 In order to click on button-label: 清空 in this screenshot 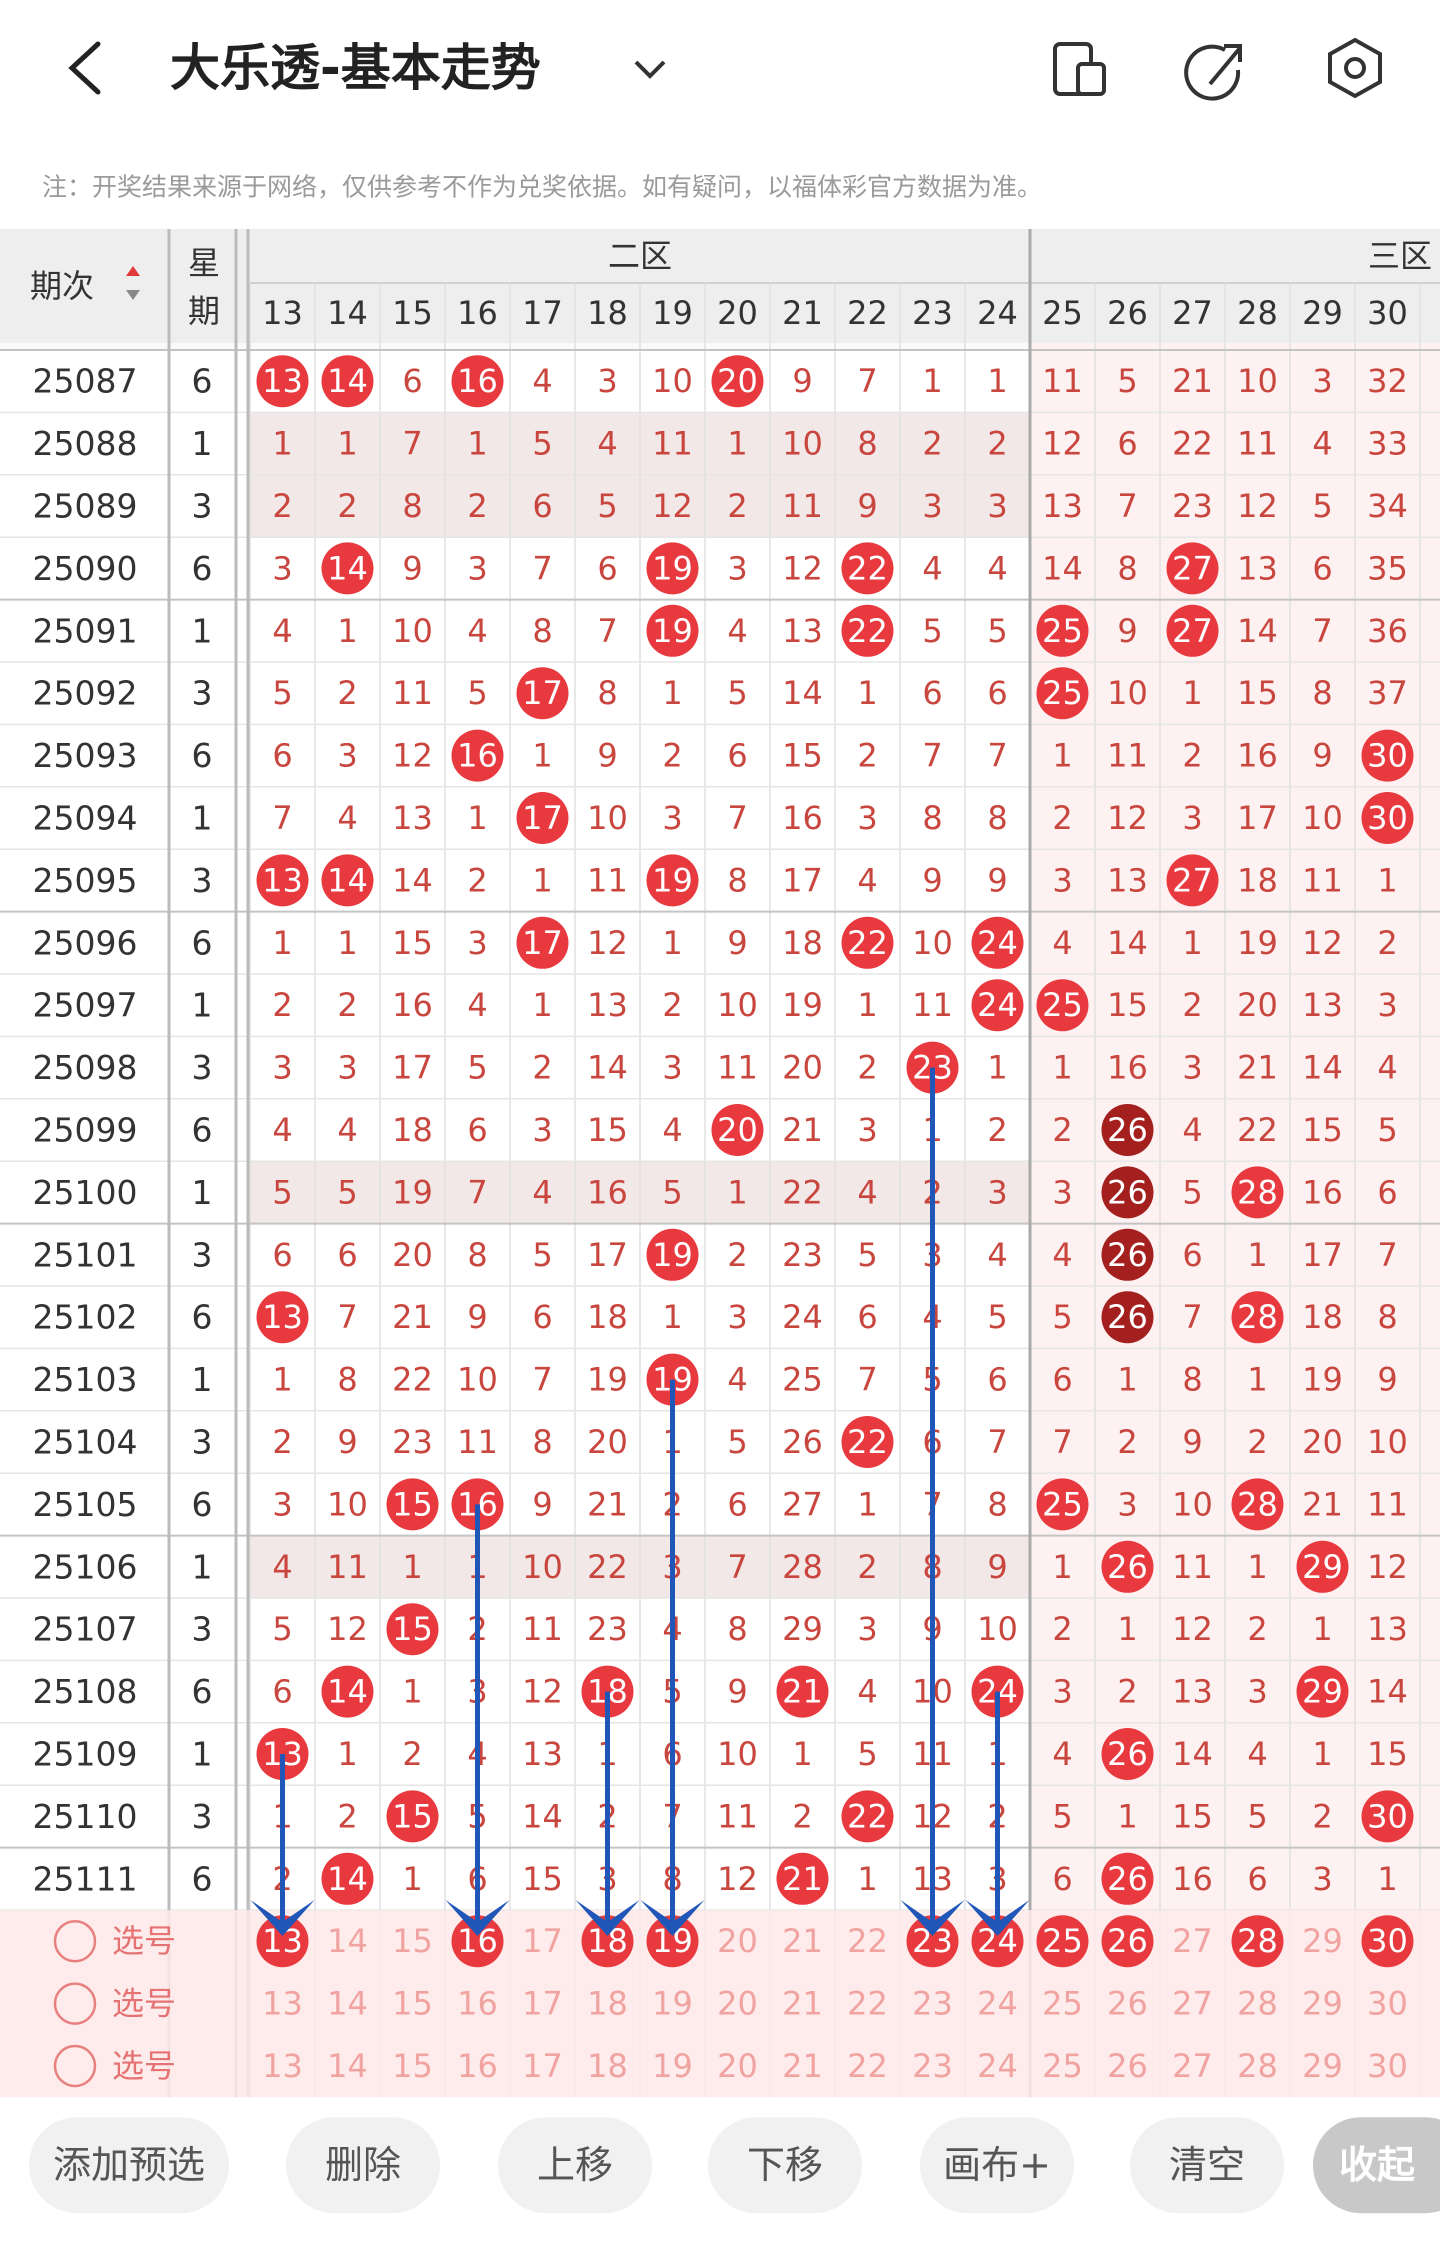, I will do `click(1207, 2165)`.